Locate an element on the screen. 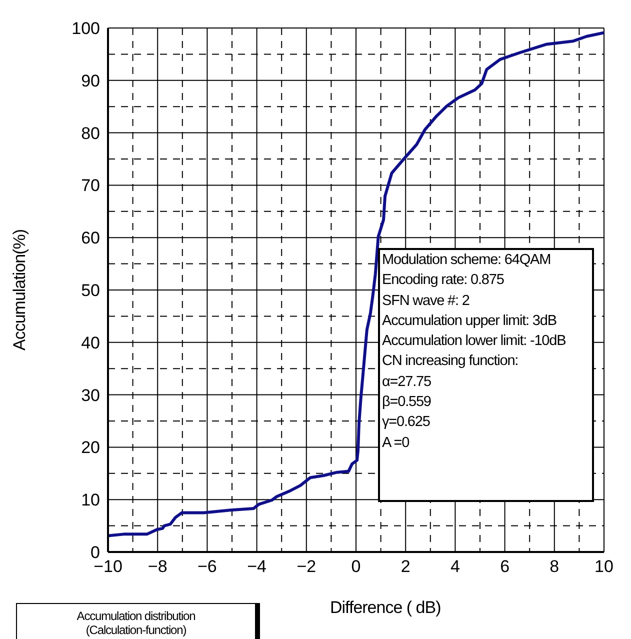 The image size is (631, 639). x-tick-label: 10 is located at coordinates (604, 566).